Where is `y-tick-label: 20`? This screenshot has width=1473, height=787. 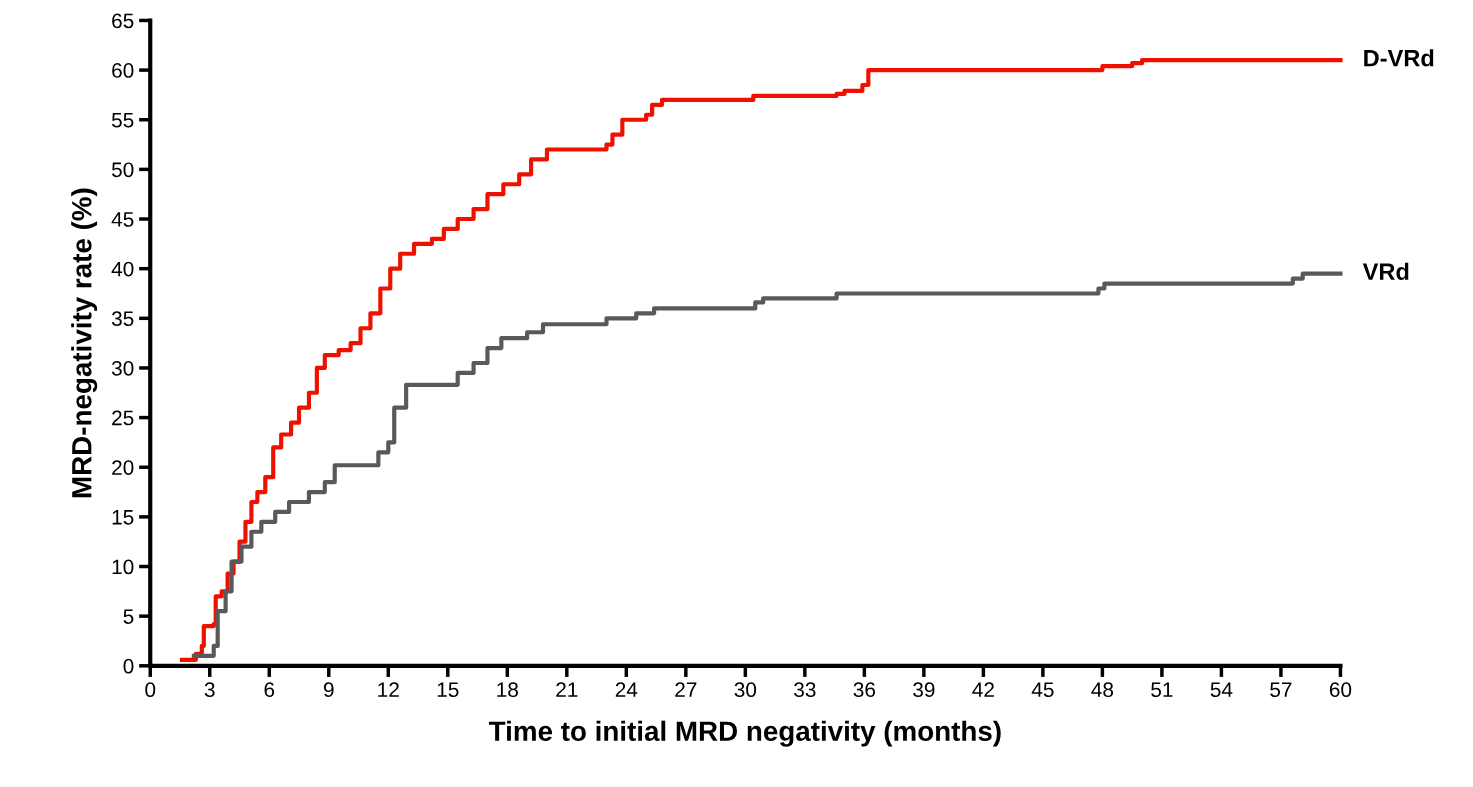 y-tick-label: 20 is located at coordinates (123, 467).